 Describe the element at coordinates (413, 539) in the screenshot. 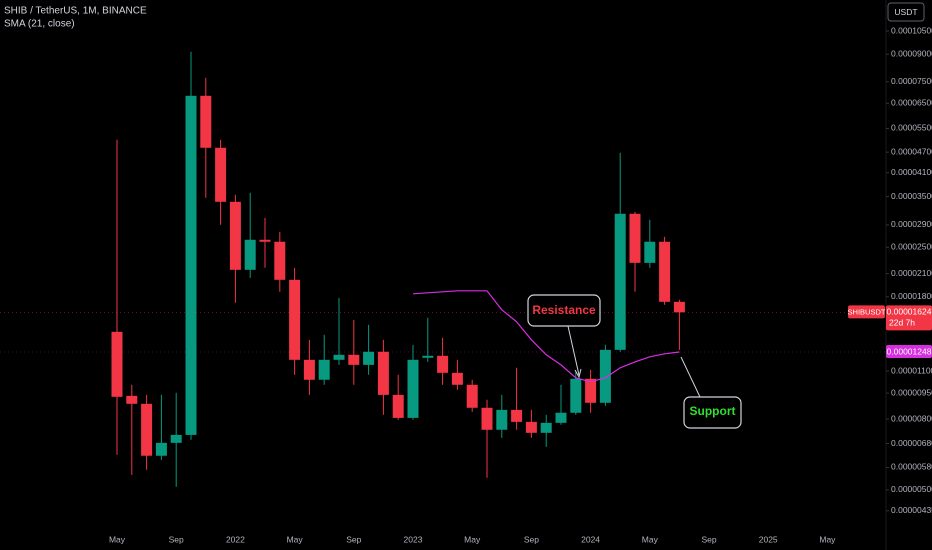

I see `x-tick-label: 2023` at that location.